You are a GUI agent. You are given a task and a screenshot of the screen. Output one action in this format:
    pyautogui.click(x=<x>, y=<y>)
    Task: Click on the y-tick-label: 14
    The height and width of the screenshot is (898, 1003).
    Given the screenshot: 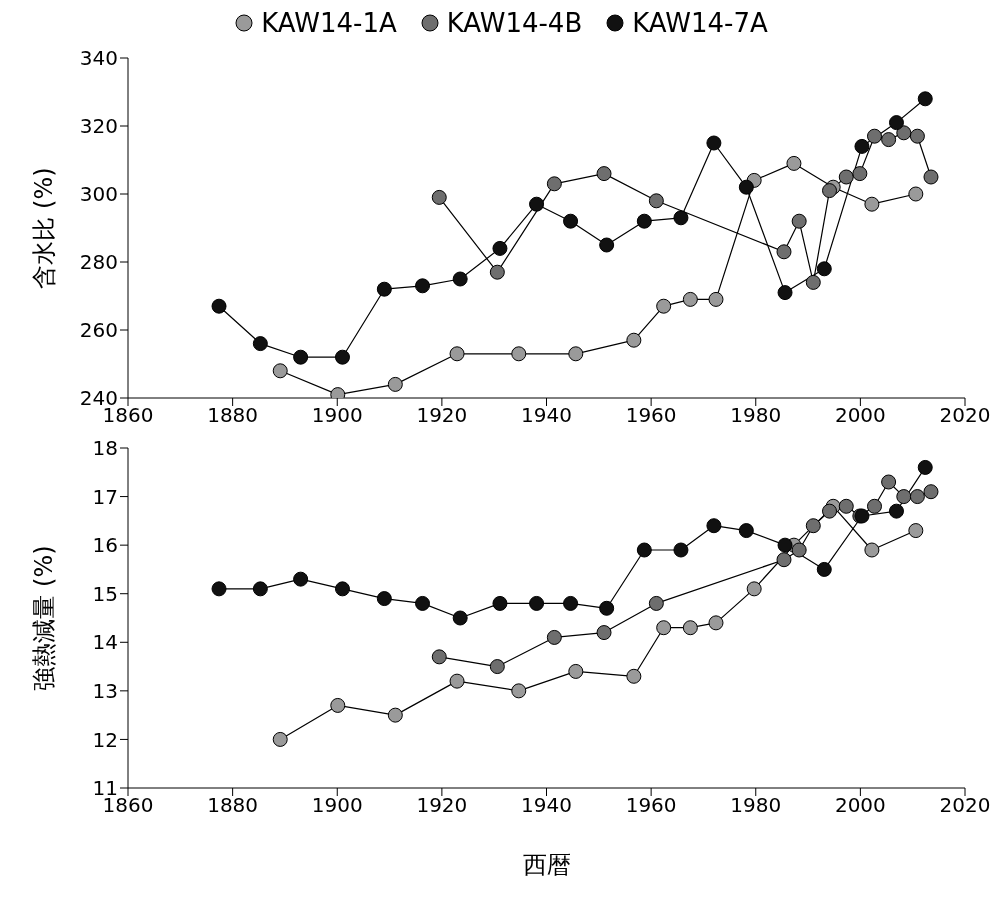 What is the action you would take?
    pyautogui.click(x=105, y=642)
    